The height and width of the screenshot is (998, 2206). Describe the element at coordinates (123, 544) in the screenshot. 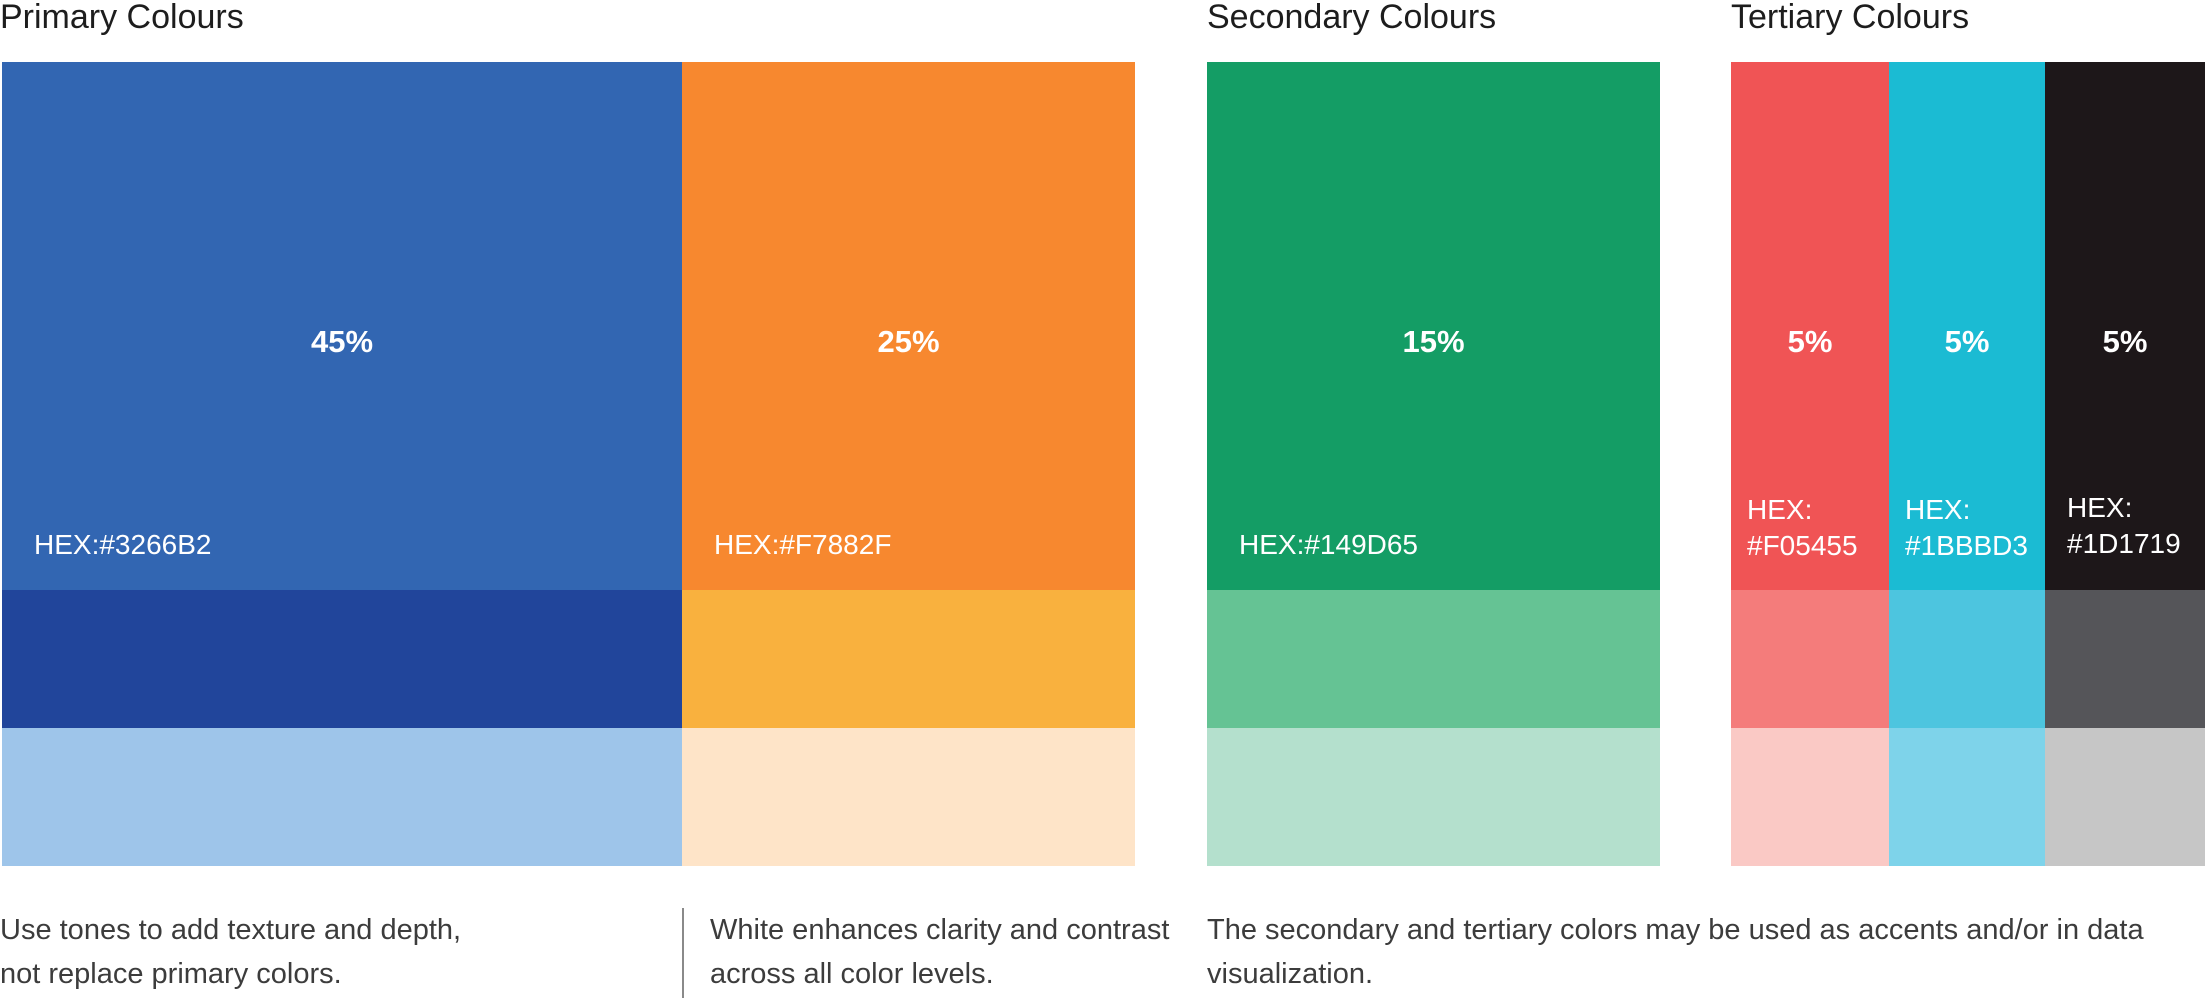

I see `swatch-blue-hex: HEX:#3266B2` at that location.